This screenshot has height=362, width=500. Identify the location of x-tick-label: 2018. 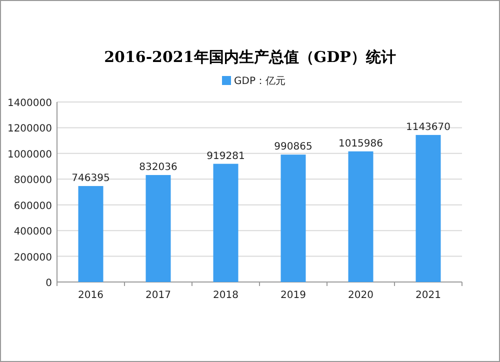
(225, 295).